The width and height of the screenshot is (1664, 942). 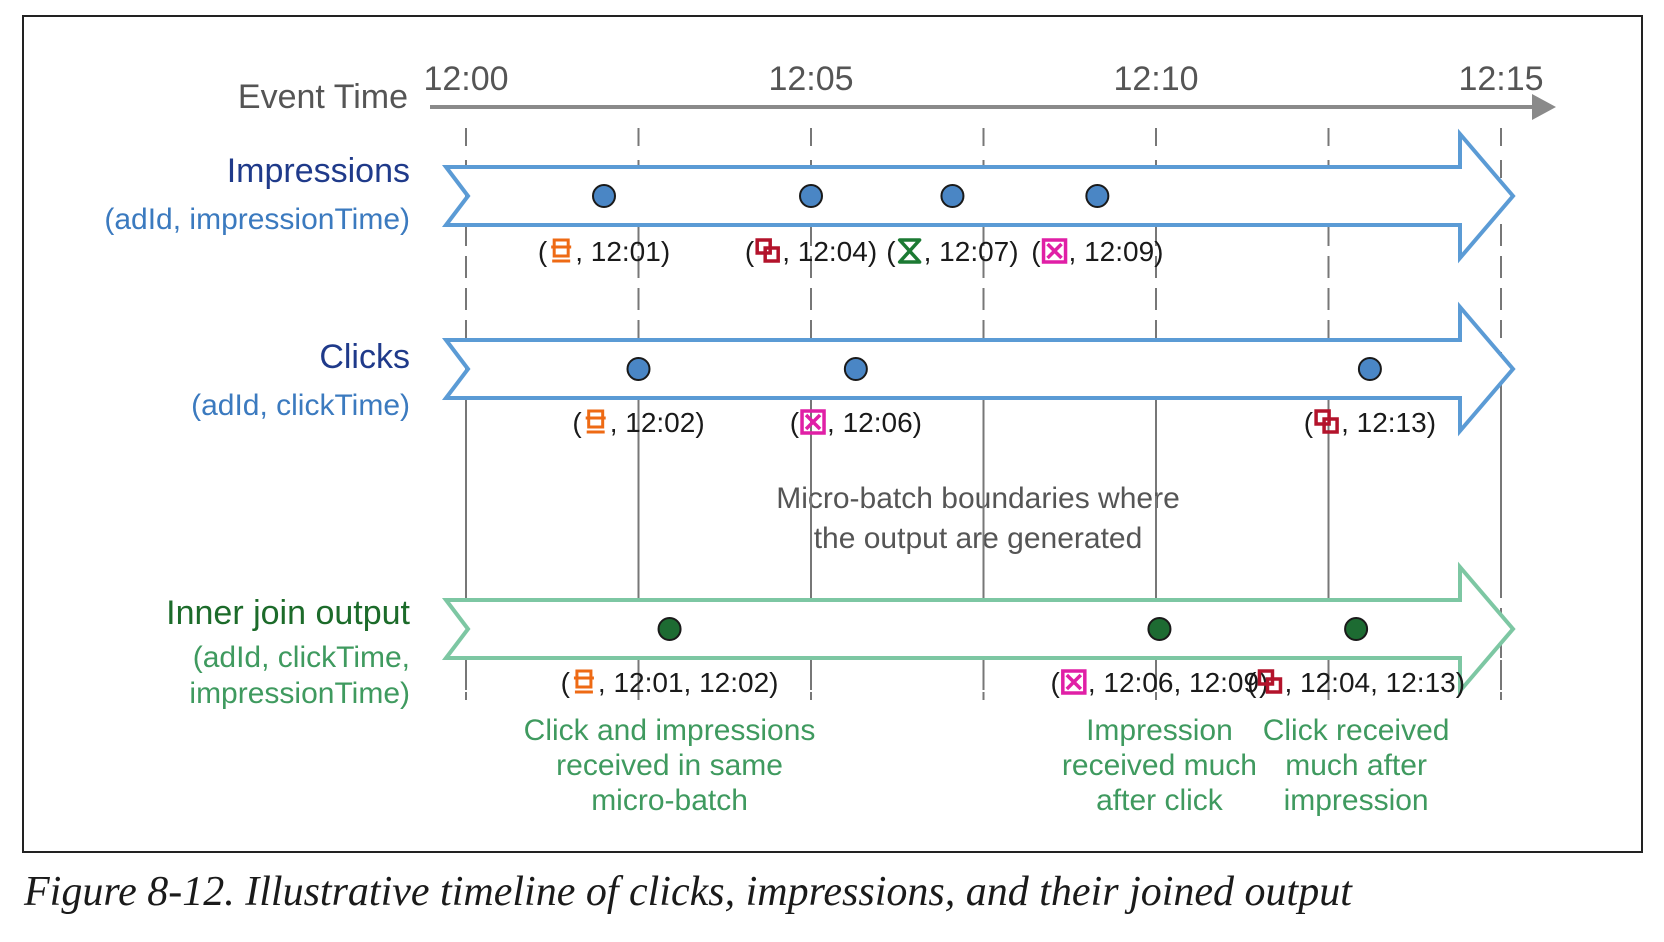 I want to click on event-label: ( , 12:01), so click(x=604, y=251).